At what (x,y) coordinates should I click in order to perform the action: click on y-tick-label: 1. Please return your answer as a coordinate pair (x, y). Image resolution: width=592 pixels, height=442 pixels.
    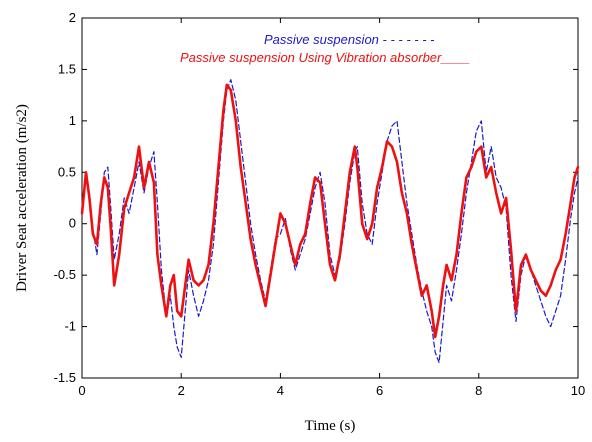
    Looking at the image, I should click on (72, 120).